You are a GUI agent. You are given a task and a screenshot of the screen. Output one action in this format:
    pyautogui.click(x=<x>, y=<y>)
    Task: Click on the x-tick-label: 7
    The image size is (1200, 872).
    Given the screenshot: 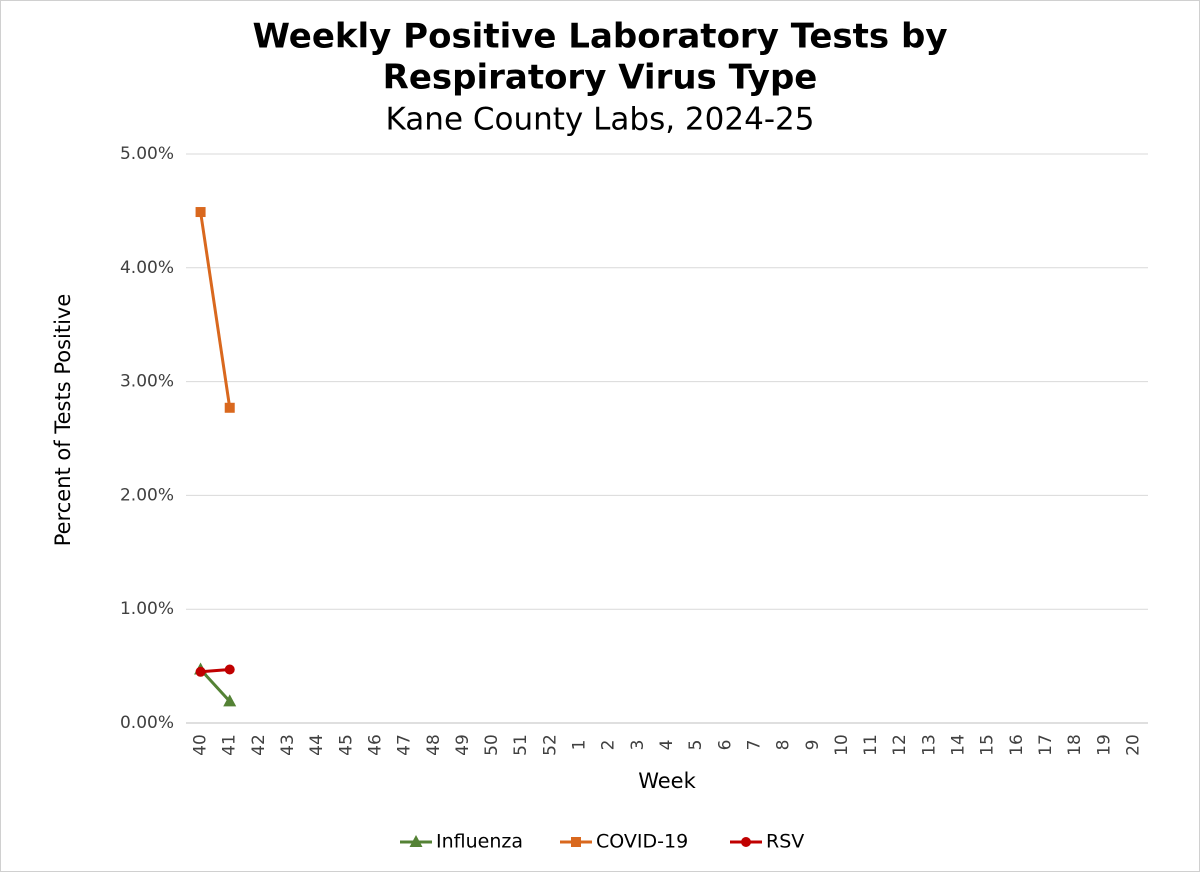 What is the action you would take?
    pyautogui.click(x=754, y=745)
    